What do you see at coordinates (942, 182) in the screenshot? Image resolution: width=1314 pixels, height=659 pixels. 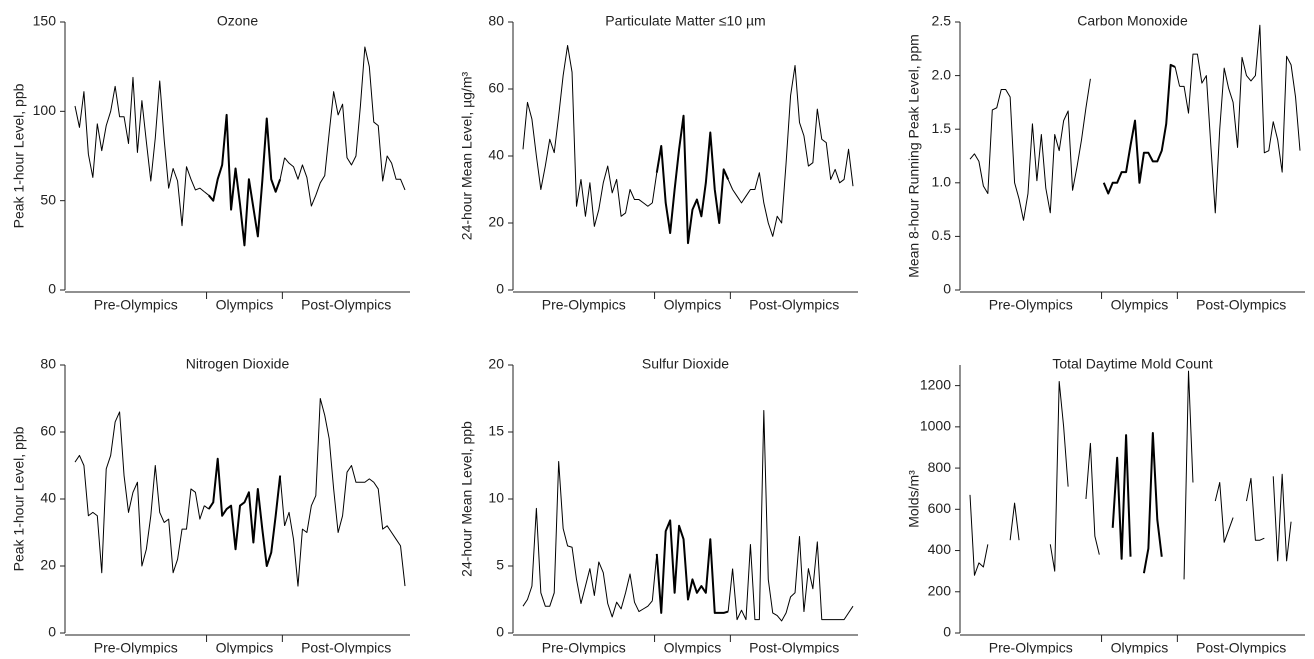 I see `y-tick-label: 1.0` at bounding box center [942, 182].